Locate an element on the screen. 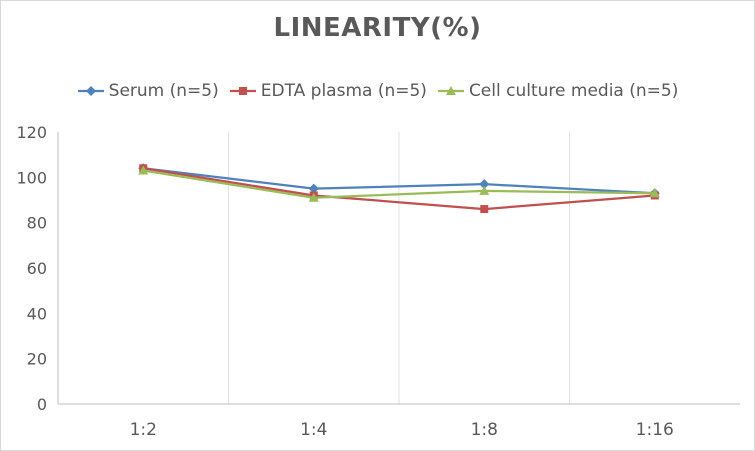 Image resolution: width=755 pixels, height=451 pixels. legend-marker-serum is located at coordinates (90, 91).